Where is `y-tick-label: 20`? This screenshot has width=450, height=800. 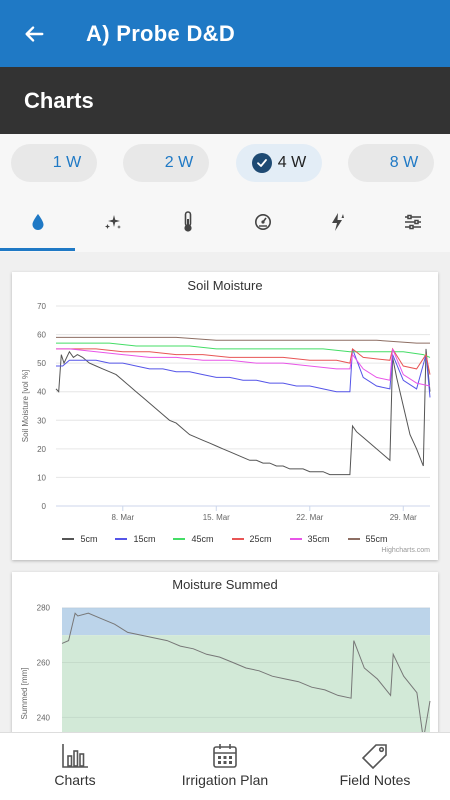 y-tick-label: 20 is located at coordinates (41, 449).